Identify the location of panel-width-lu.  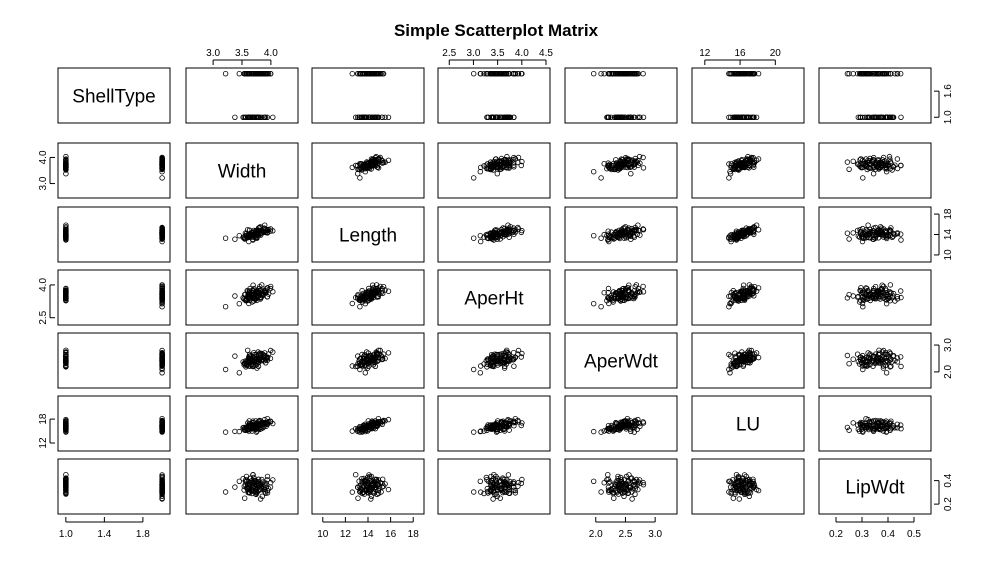
(748, 170).